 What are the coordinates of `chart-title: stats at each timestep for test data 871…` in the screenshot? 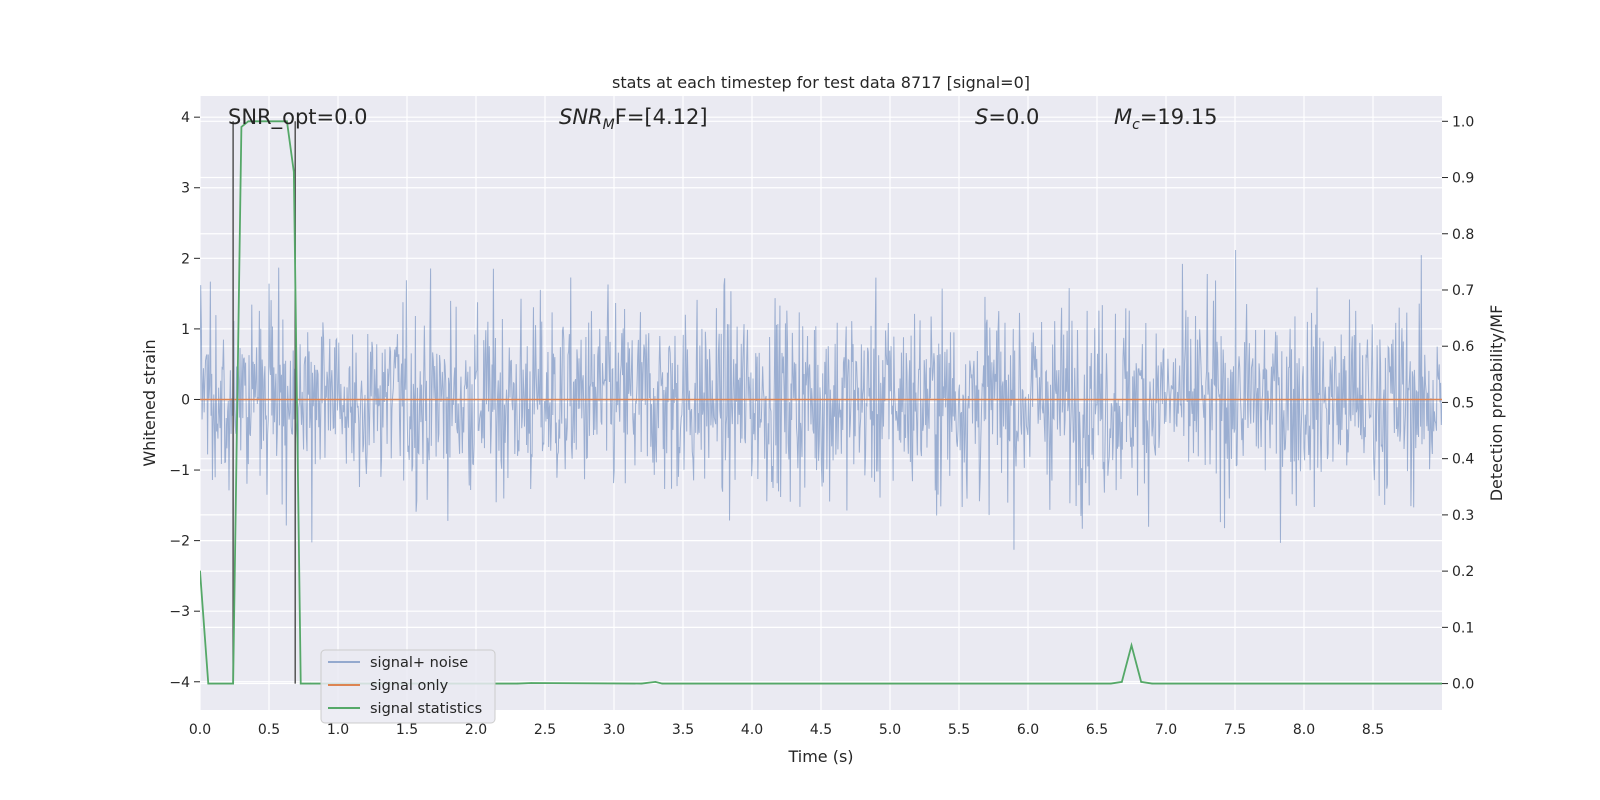 It's located at (821, 82).